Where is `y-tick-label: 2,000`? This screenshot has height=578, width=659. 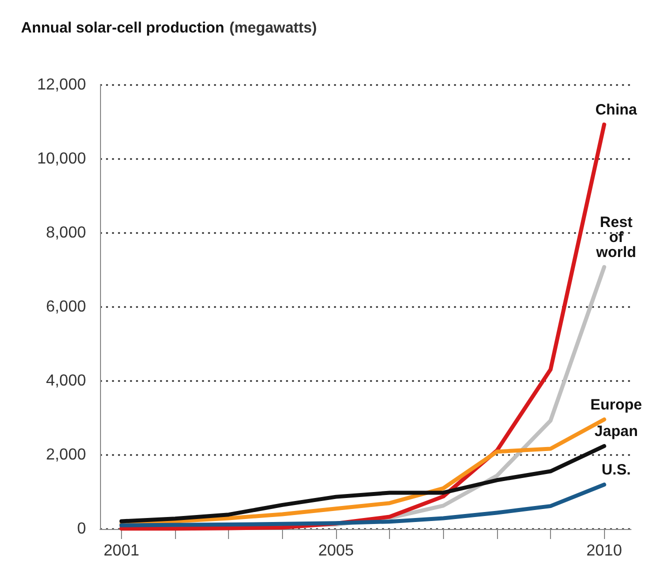
y-tick-label: 2,000 is located at coordinates (66, 455).